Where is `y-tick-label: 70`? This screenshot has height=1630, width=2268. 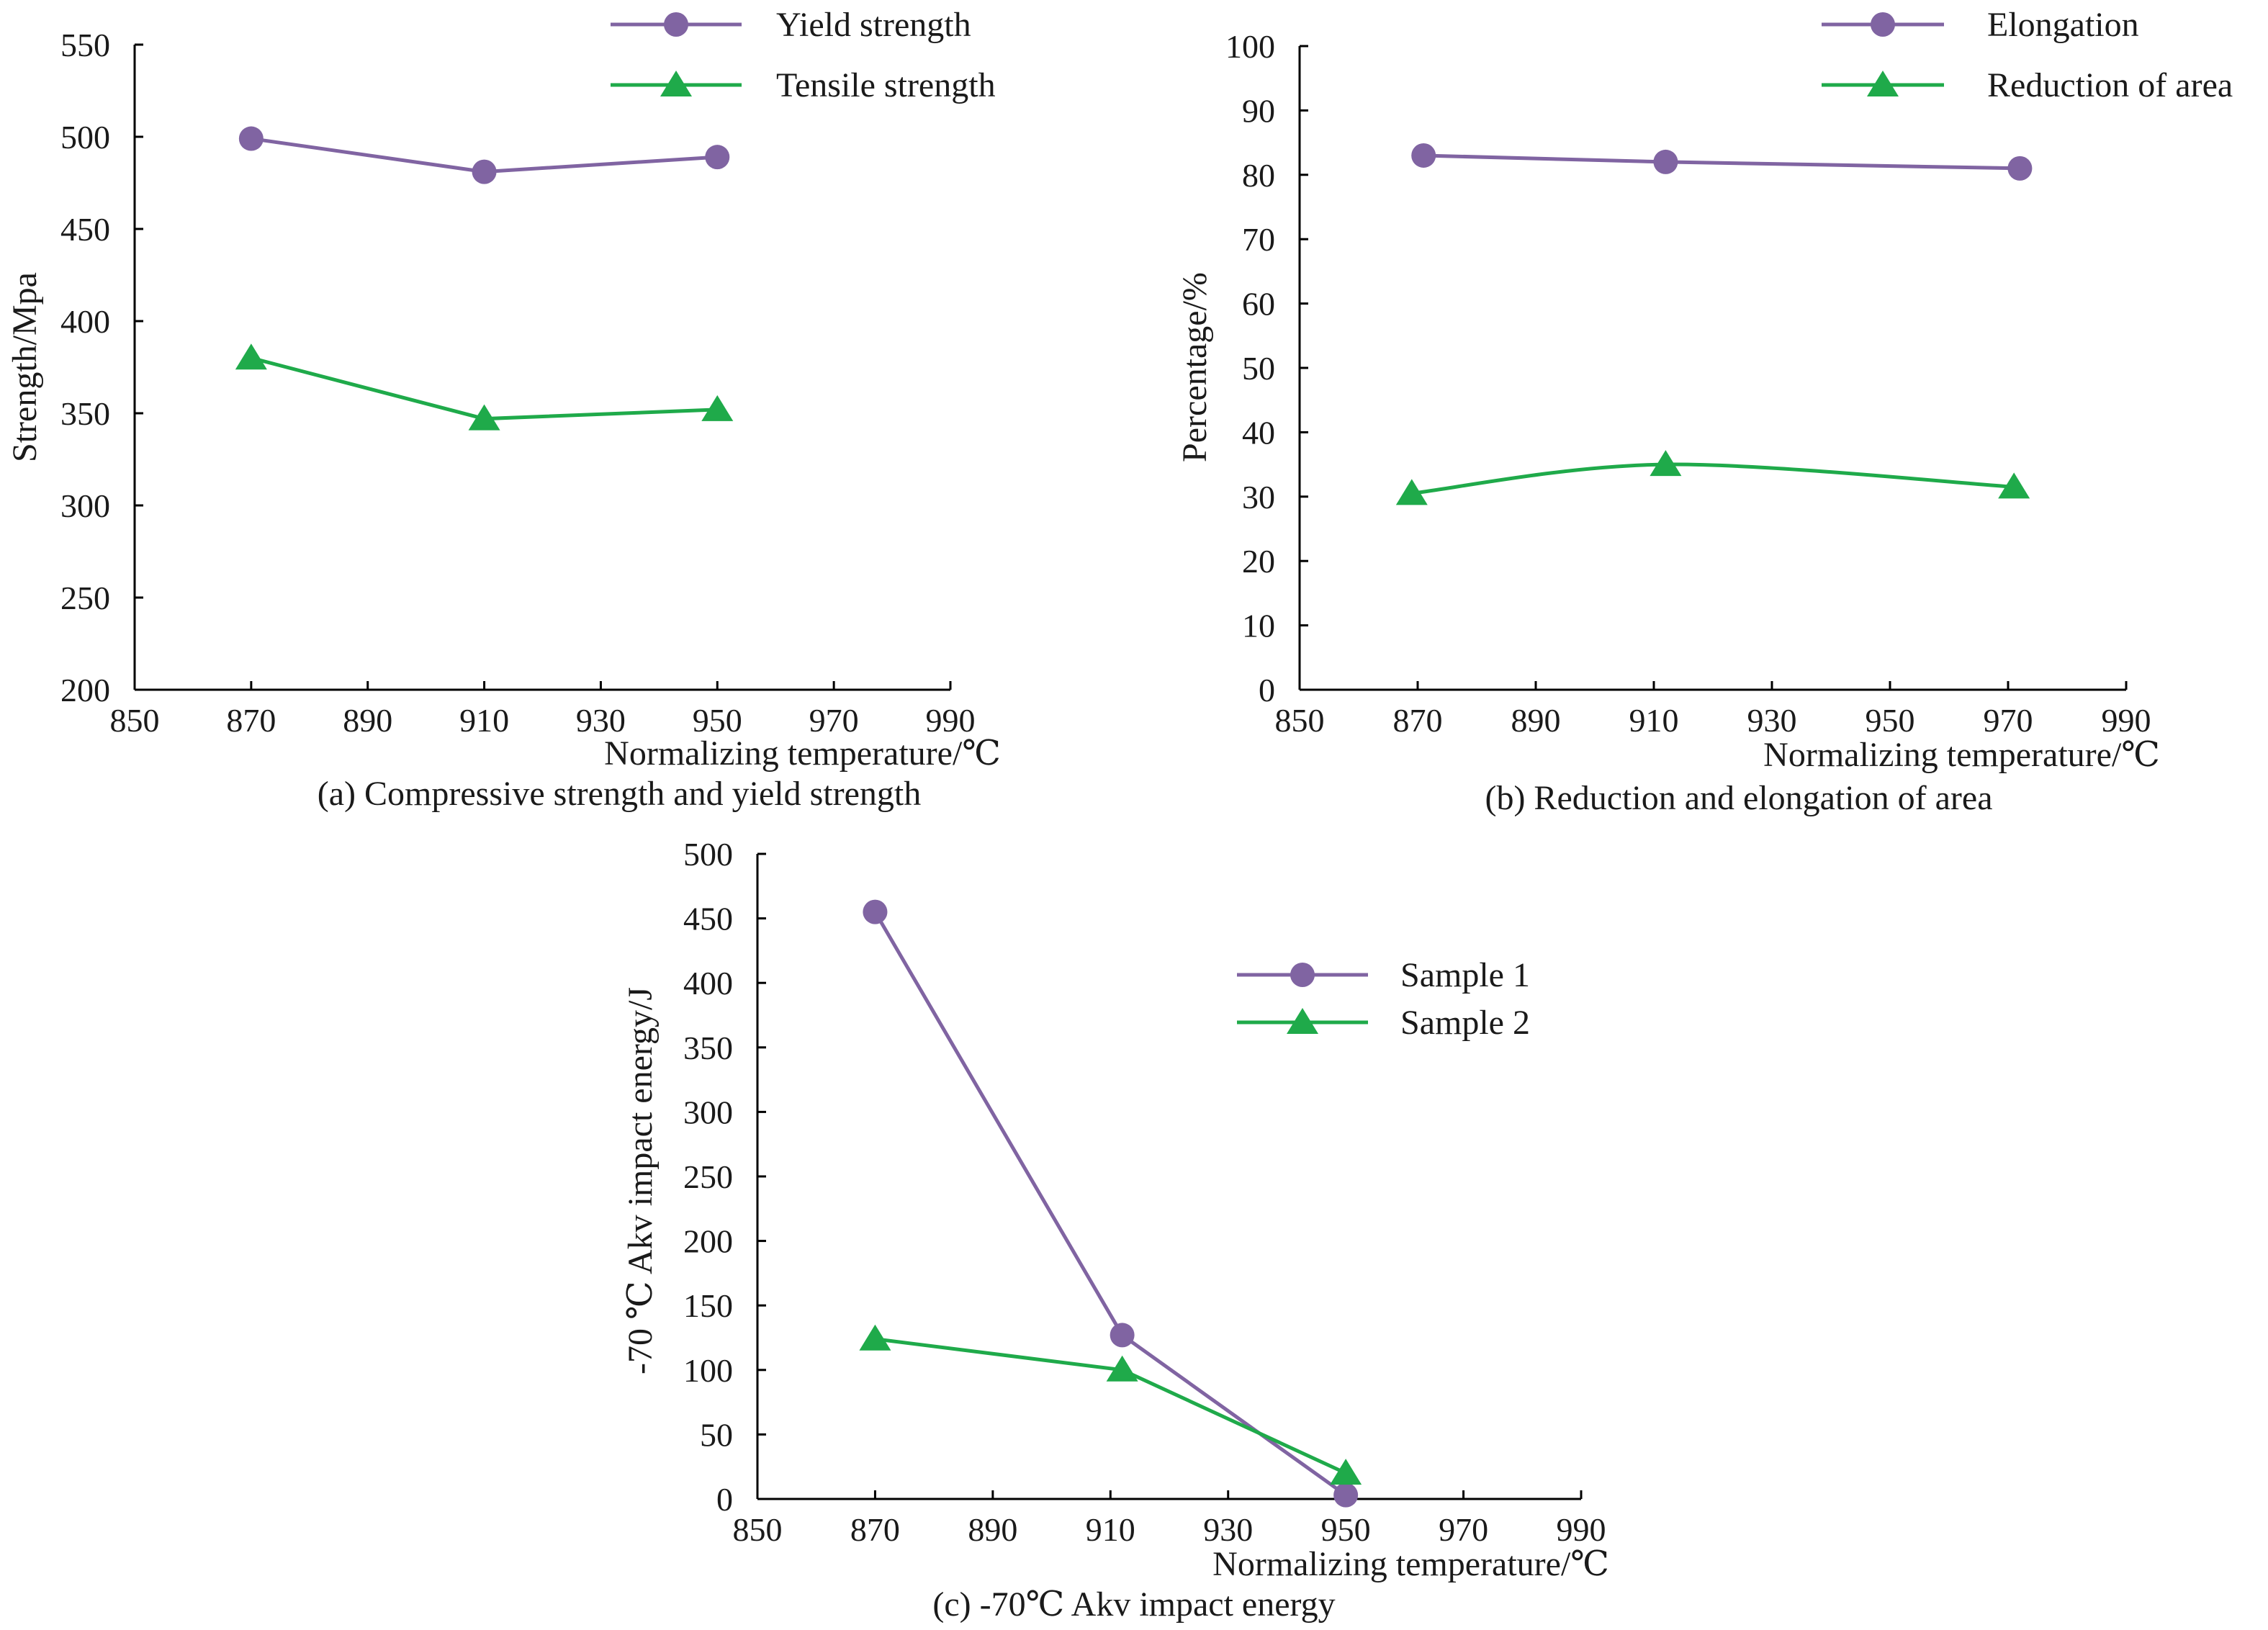
y-tick-label: 70 is located at coordinates (1258, 239).